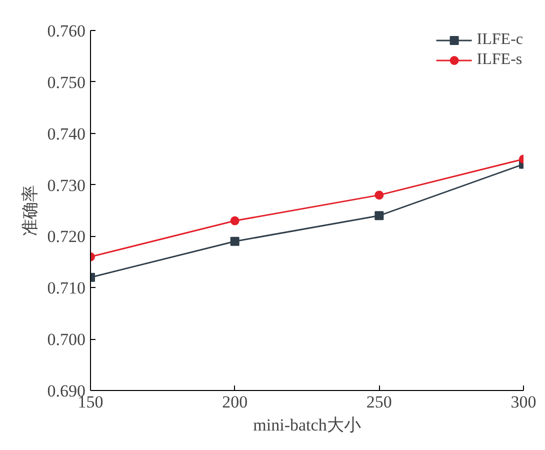  What do you see at coordinates (235, 402) in the screenshot?
I see `x-tick-label: 200` at bounding box center [235, 402].